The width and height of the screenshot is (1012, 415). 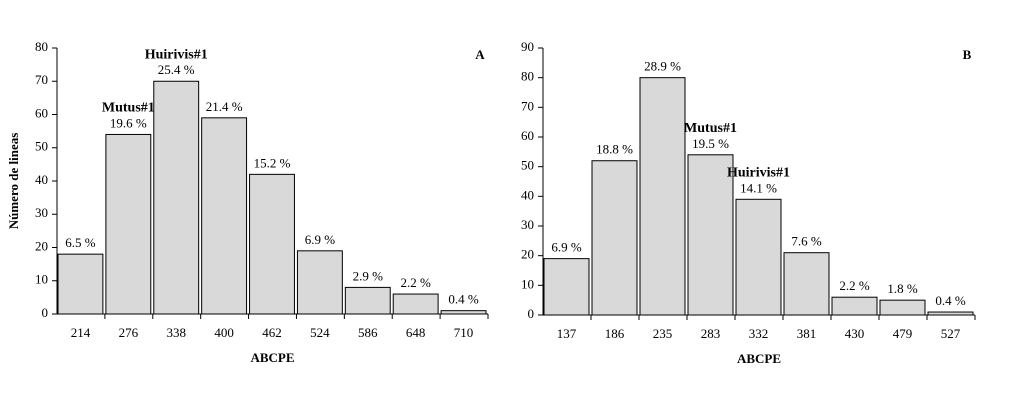 What do you see at coordinates (80, 242) in the screenshot?
I see `percent-label: 6.5 %` at bounding box center [80, 242].